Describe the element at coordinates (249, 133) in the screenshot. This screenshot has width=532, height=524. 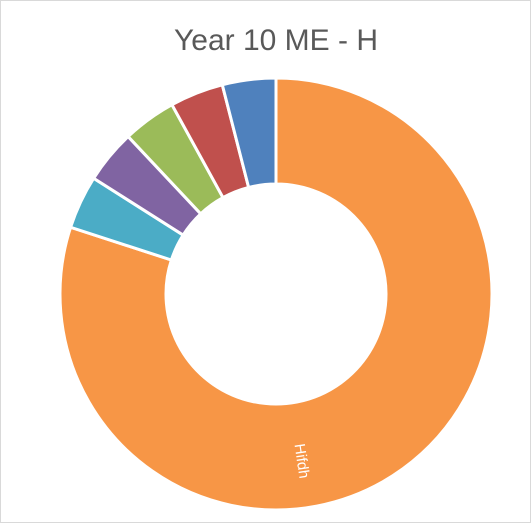
I see `donut-segment` at that location.